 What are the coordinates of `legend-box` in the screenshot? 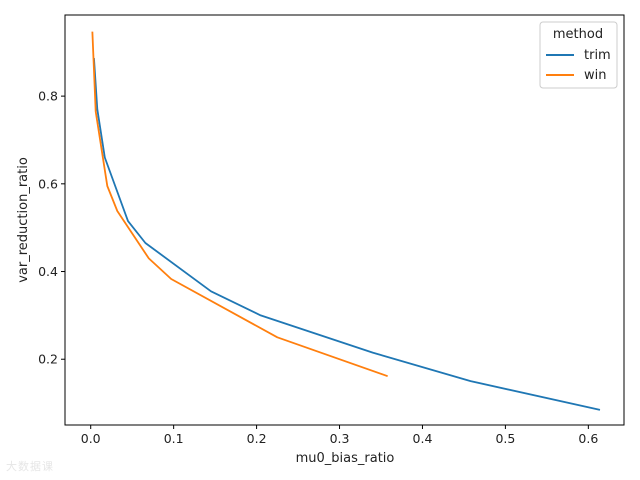 It's located at (578, 55).